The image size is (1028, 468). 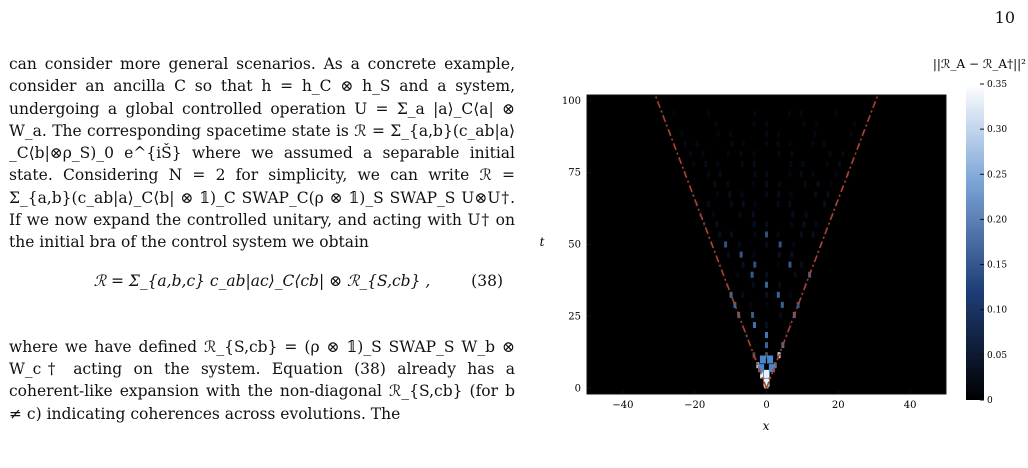 I want to click on light-cone-interior, so click(x=762, y=249).